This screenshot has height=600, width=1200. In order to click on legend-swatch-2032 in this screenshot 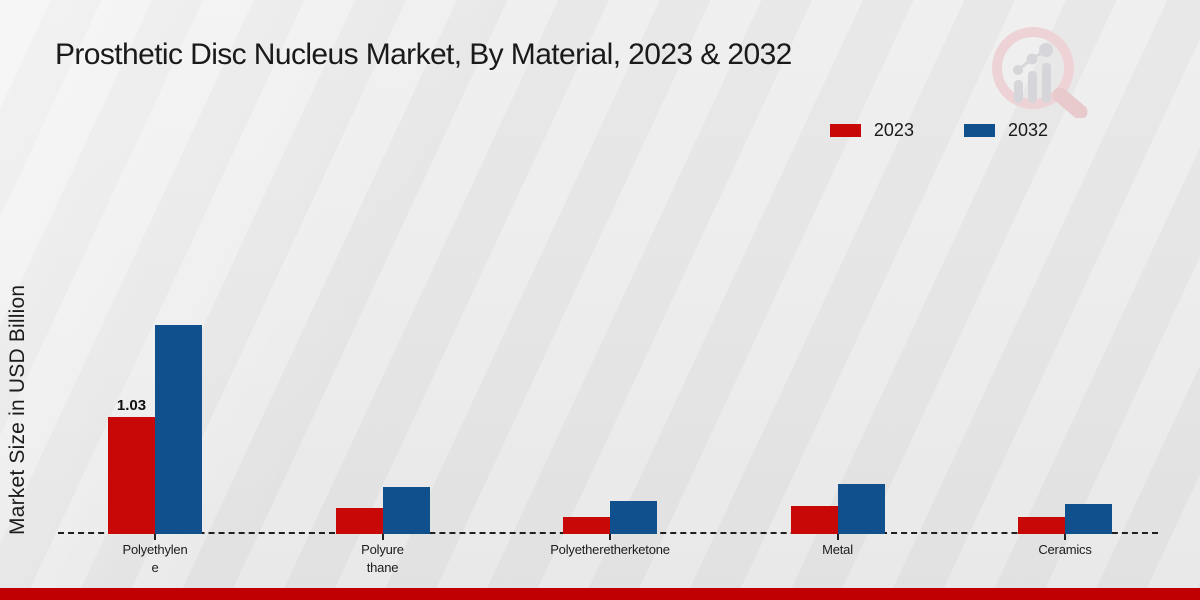, I will do `click(979, 130)`.